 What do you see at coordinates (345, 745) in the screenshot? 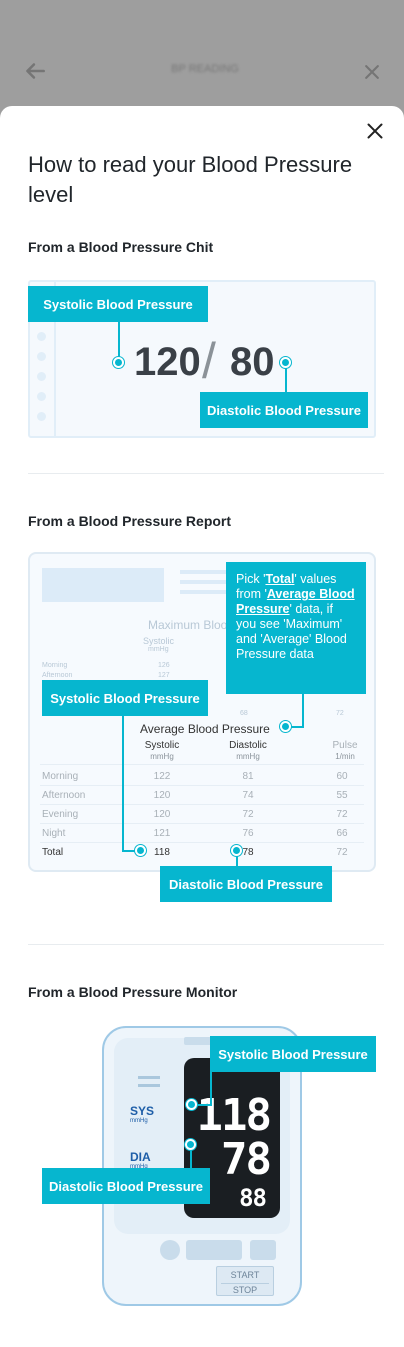
I see `col-name: Pulse` at bounding box center [345, 745].